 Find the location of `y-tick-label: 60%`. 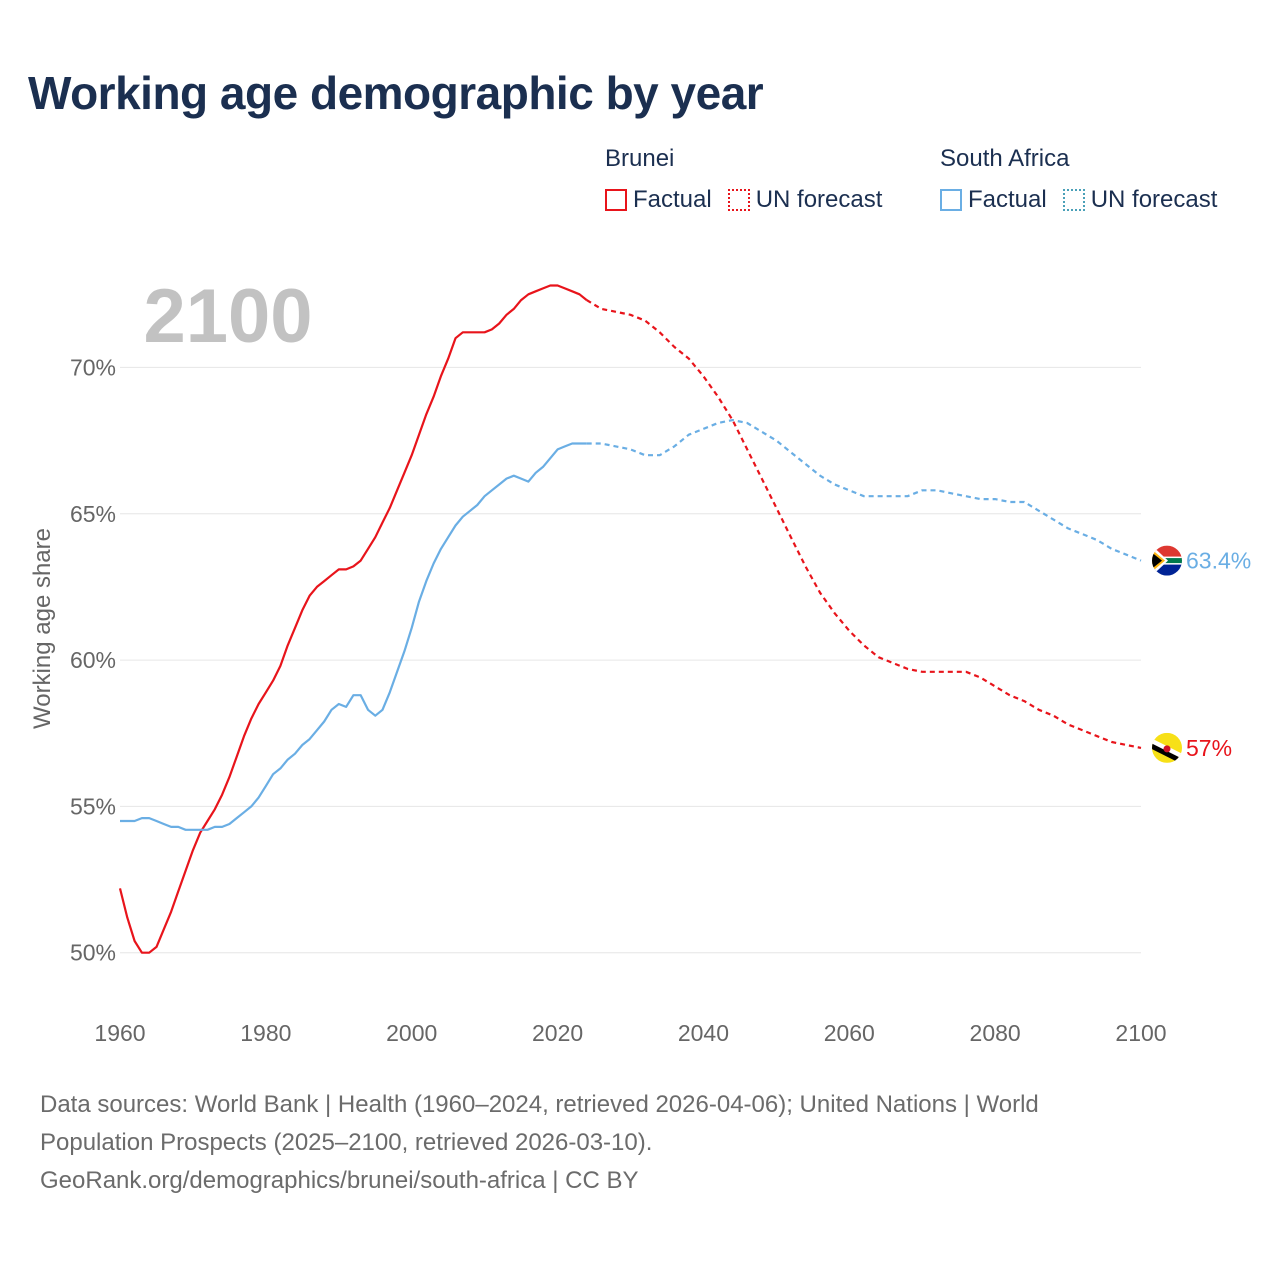

y-tick-label: 60% is located at coordinates (93, 660).